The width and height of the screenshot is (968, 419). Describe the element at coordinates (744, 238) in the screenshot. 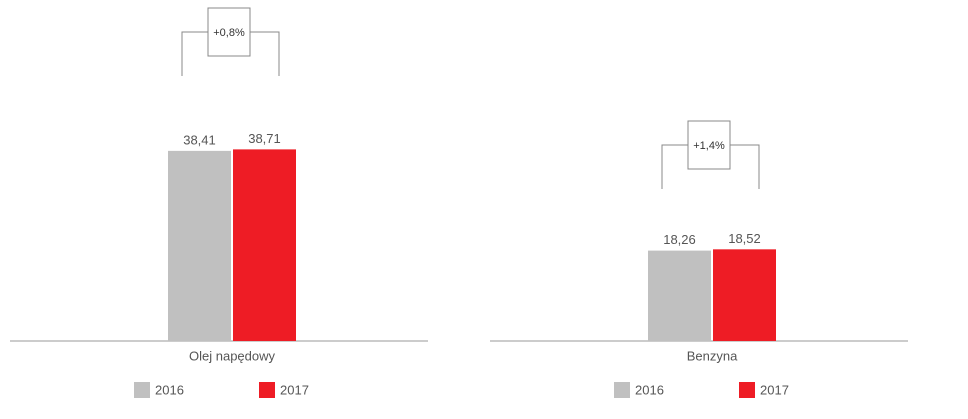

I see `value-label: 18,52` at that location.